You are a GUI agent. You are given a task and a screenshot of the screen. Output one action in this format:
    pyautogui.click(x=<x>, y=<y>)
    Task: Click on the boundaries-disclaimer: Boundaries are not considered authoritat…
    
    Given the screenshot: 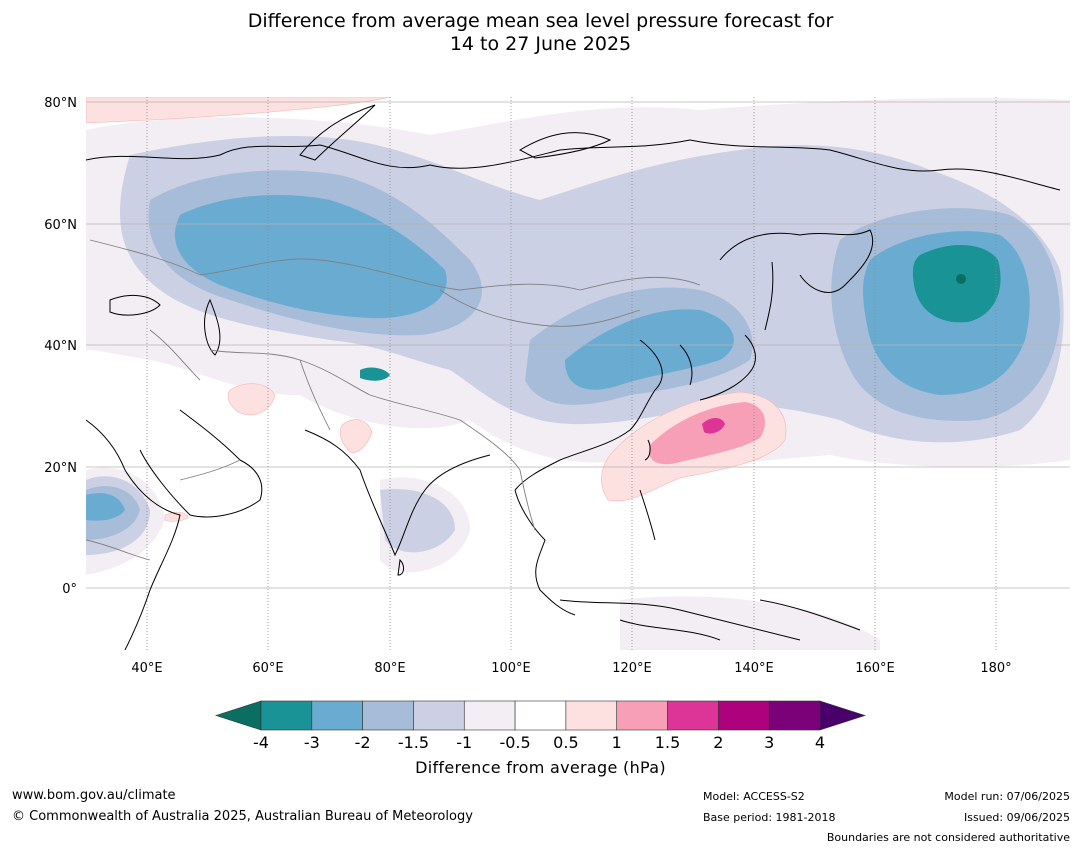 What is the action you would take?
    pyautogui.click(x=948, y=837)
    